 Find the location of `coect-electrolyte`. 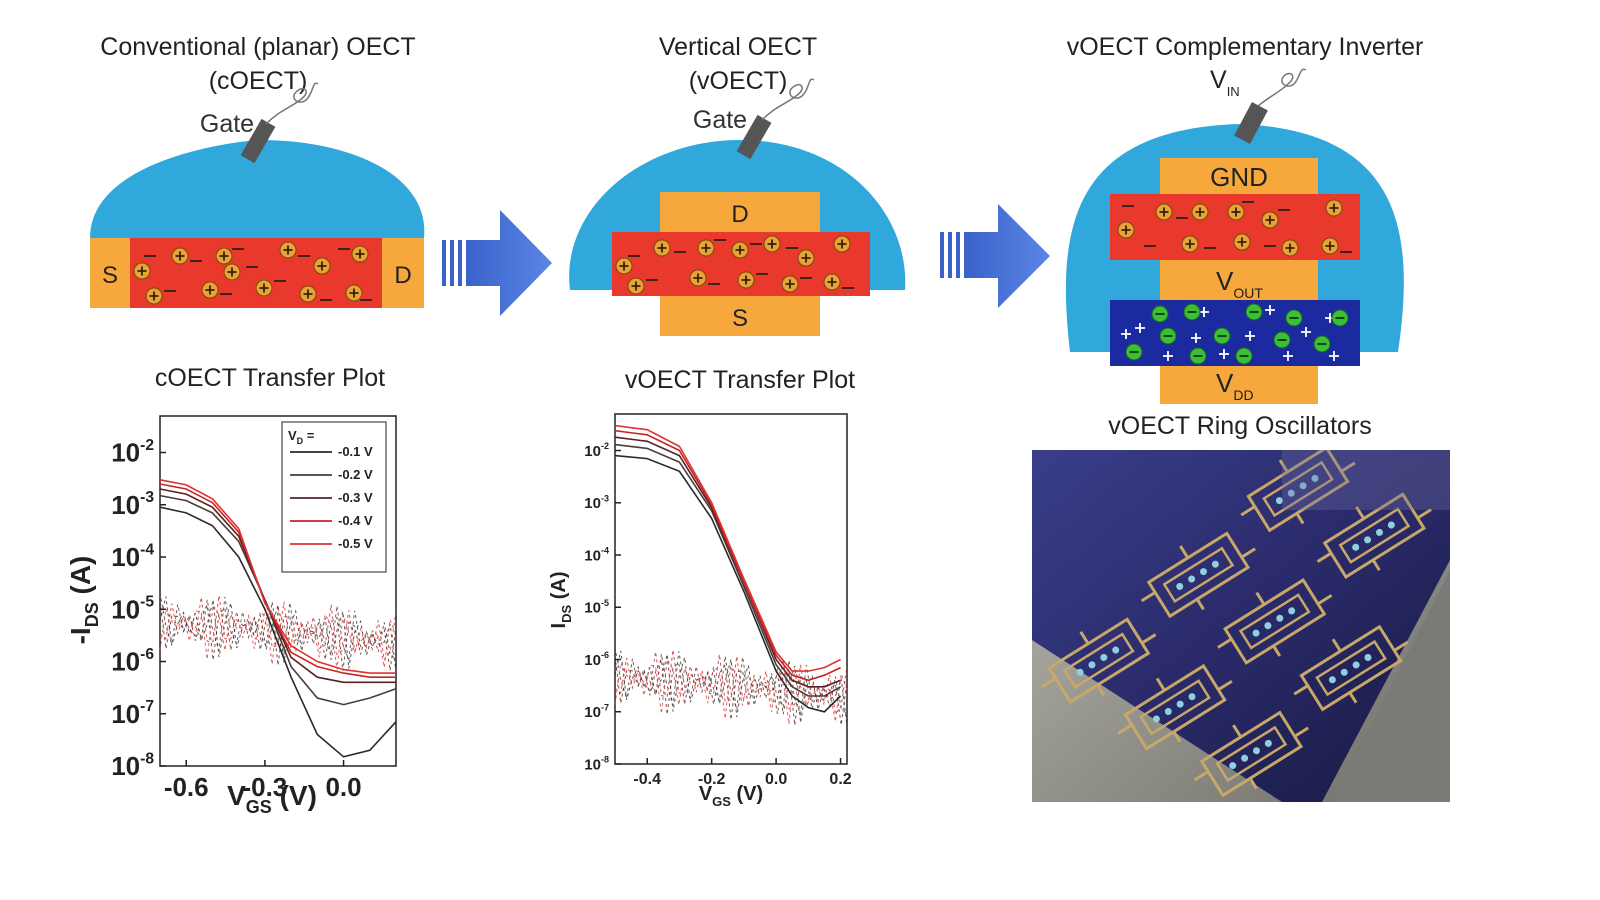

coect-electrolyte is located at coordinates (257, 189).